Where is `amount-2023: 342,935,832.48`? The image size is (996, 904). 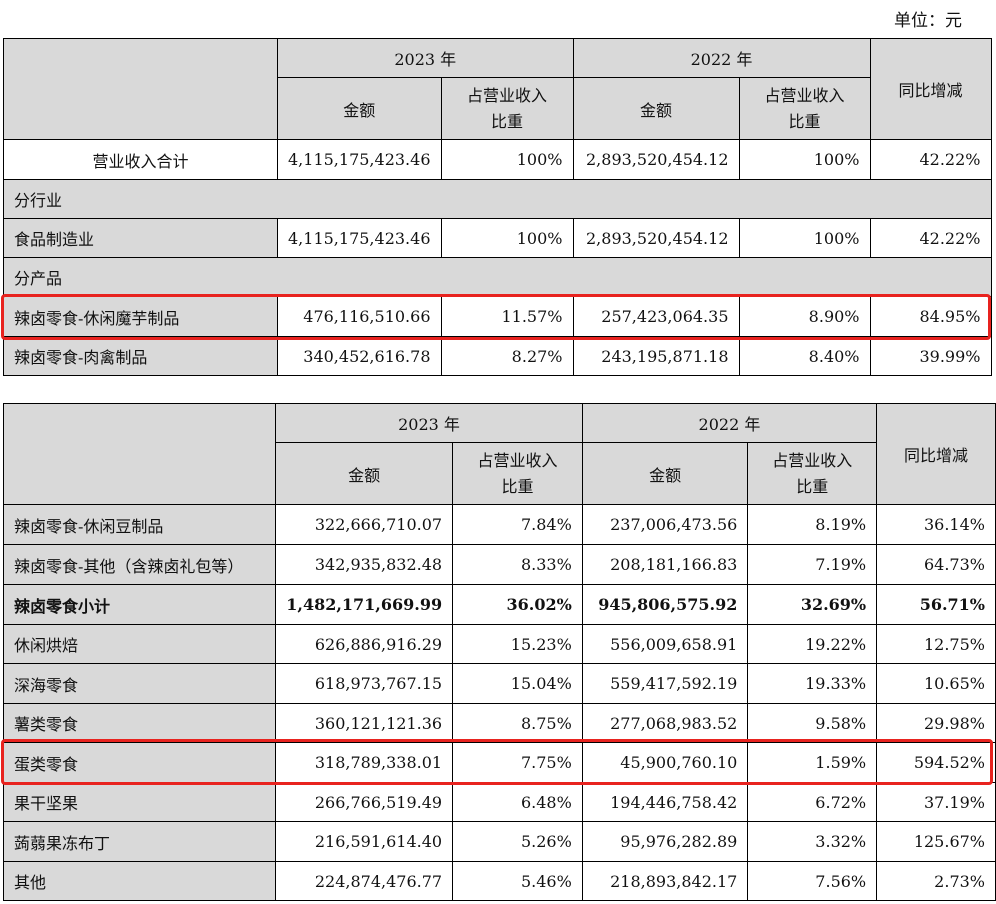
amount-2023: 342,935,832.48 is located at coordinates (364, 564).